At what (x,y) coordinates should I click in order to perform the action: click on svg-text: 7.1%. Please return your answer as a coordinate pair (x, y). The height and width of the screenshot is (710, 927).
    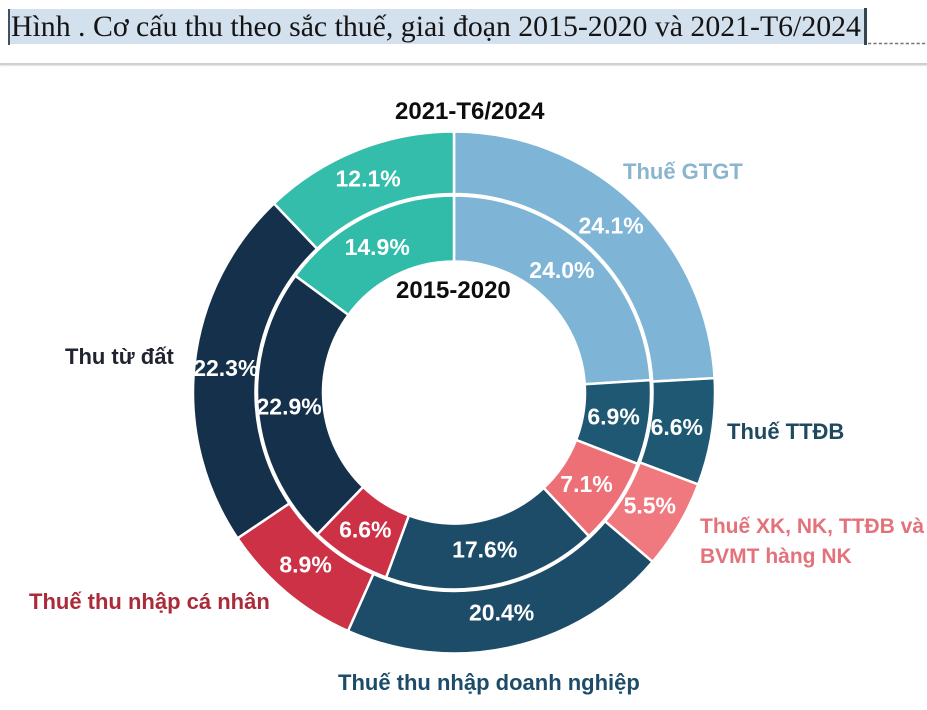
    Looking at the image, I should click on (586, 484).